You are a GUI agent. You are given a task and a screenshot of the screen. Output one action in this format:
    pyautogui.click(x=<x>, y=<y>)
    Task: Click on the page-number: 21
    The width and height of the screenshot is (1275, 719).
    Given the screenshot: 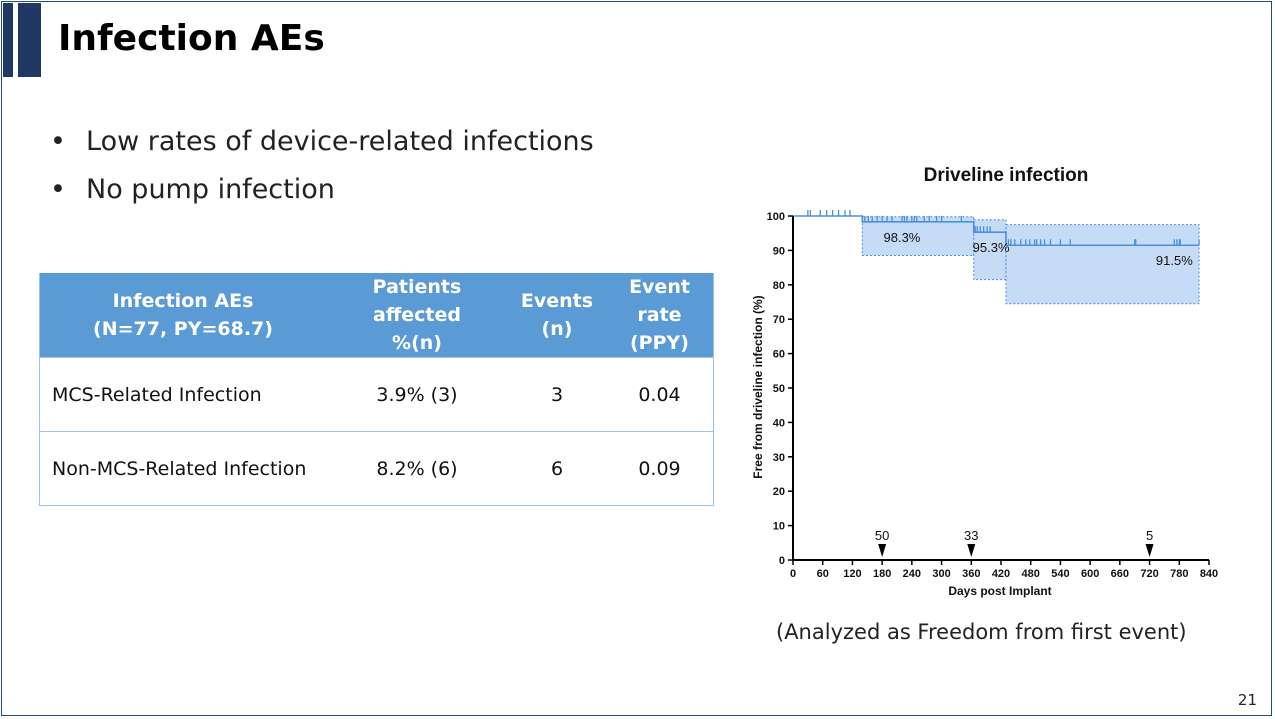 What is the action you would take?
    pyautogui.click(x=1247, y=700)
    